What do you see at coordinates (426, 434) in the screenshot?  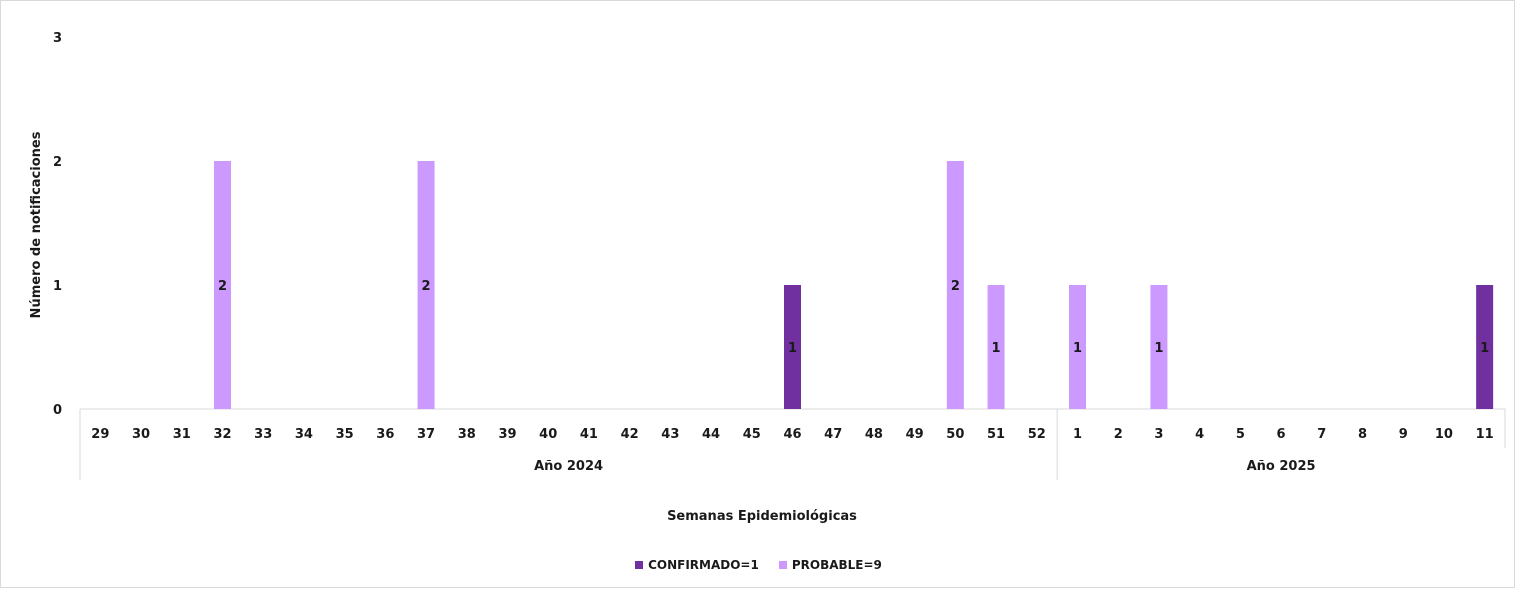 I see `x-tick-label: 37` at bounding box center [426, 434].